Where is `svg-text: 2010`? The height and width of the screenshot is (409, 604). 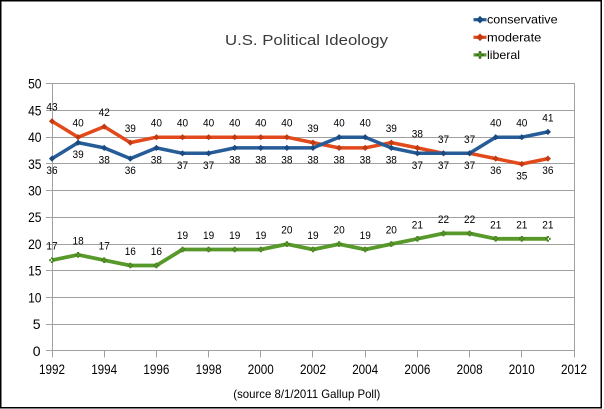
svg-text: 2010 is located at coordinates (522, 369).